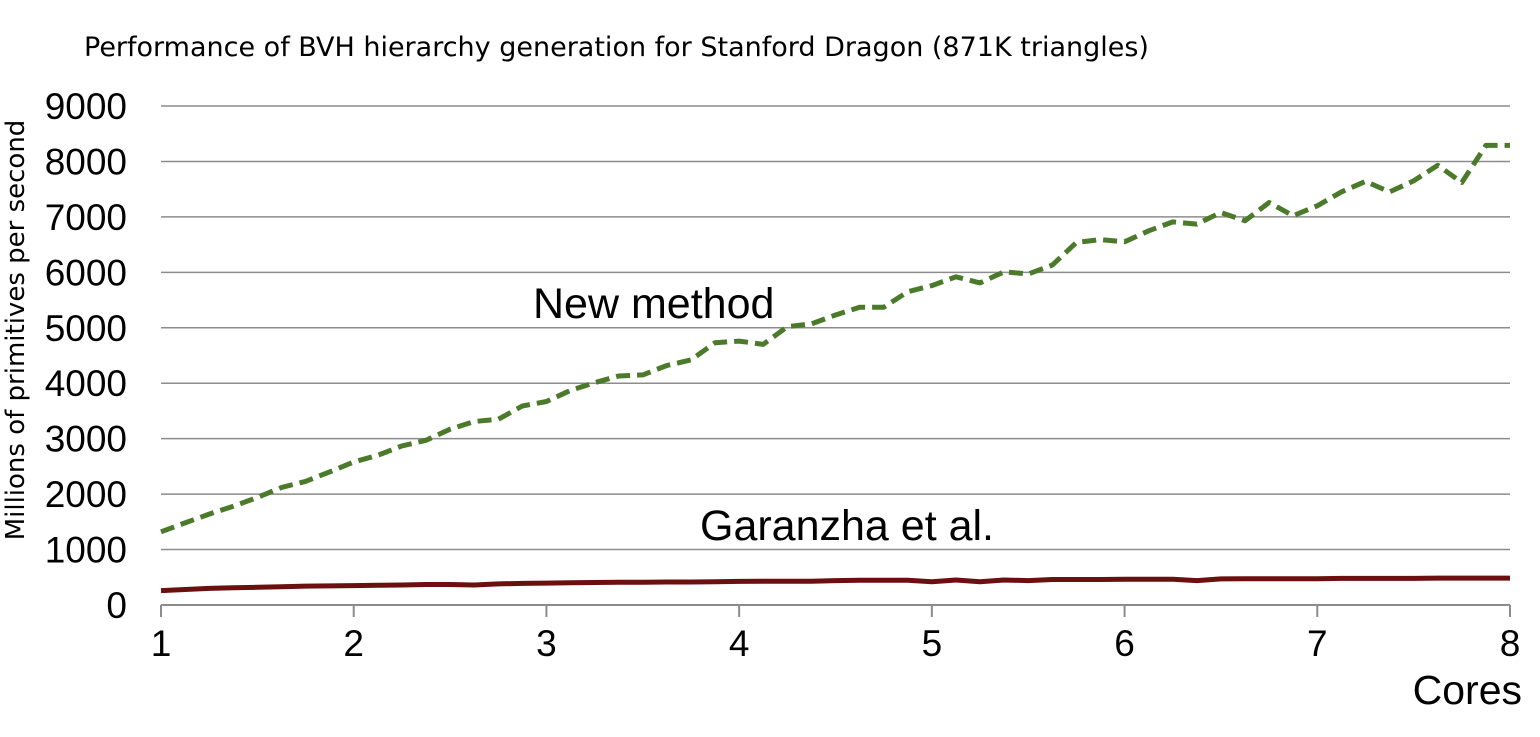 The height and width of the screenshot is (737, 1540). What do you see at coordinates (16, 330) in the screenshot?
I see `y-axis-label: Millions of primitives per second` at bounding box center [16, 330].